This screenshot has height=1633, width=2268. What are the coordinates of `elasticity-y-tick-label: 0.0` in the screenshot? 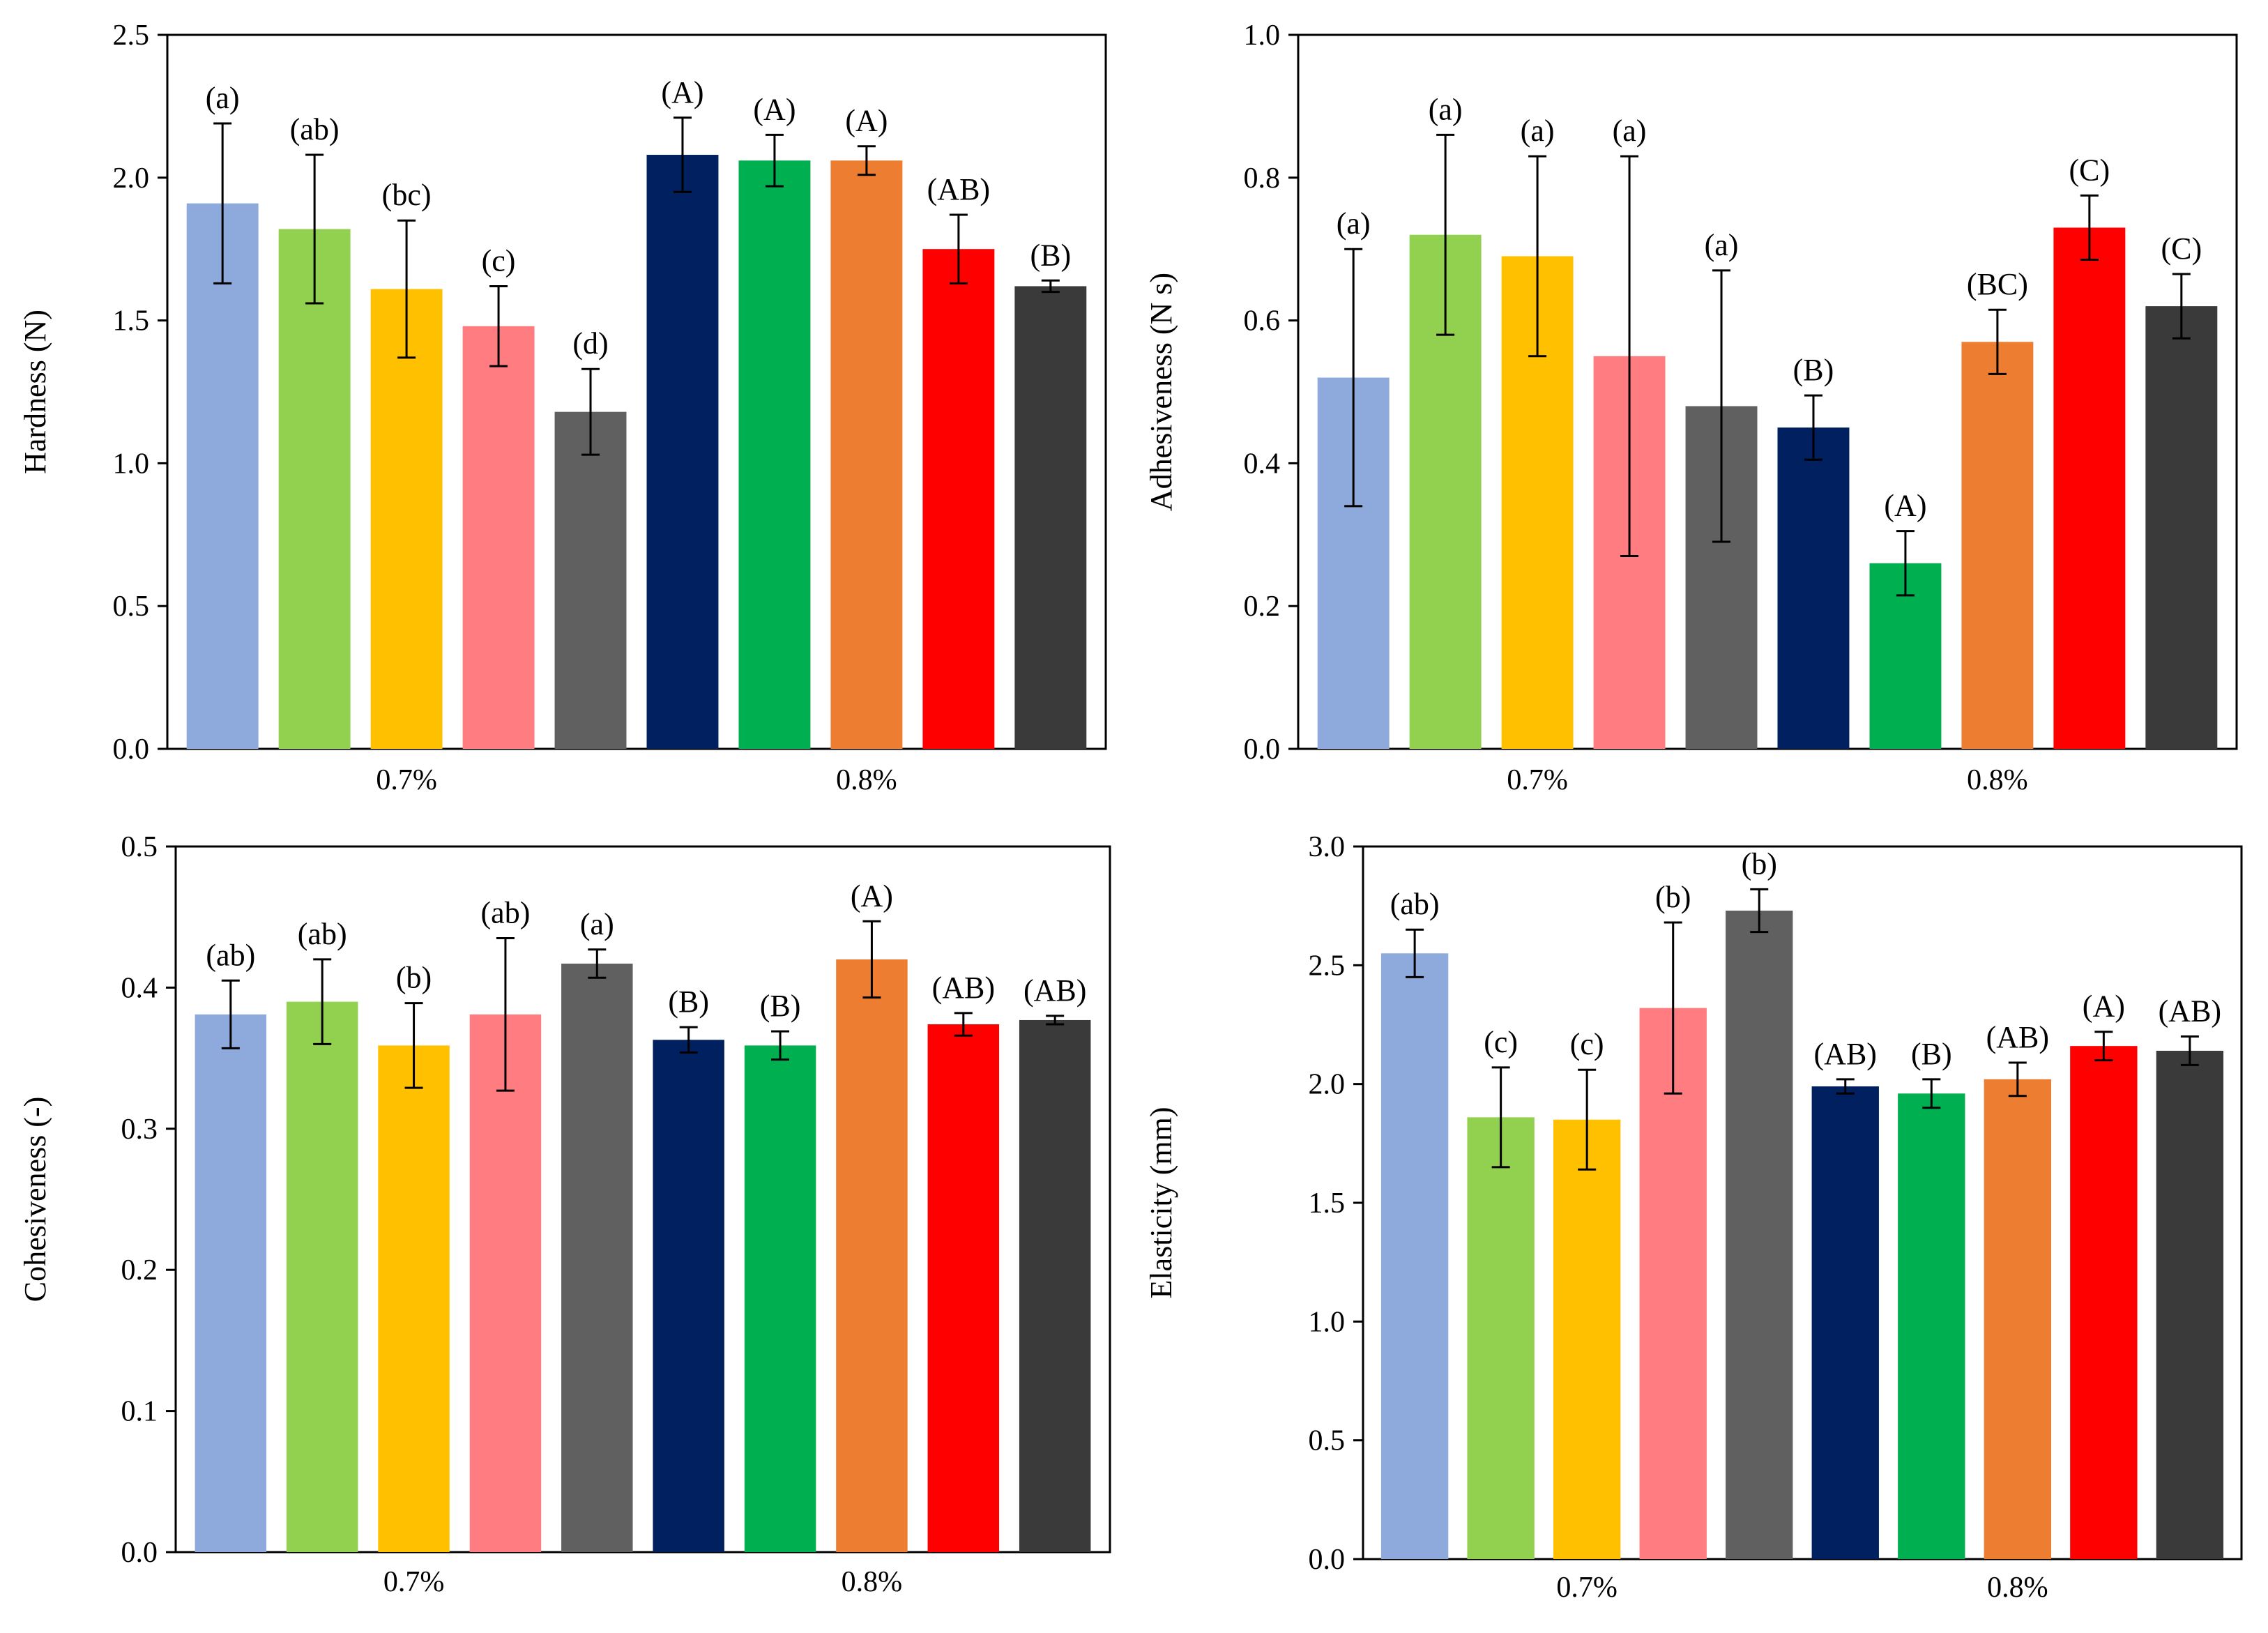 It's located at (1327, 1560).